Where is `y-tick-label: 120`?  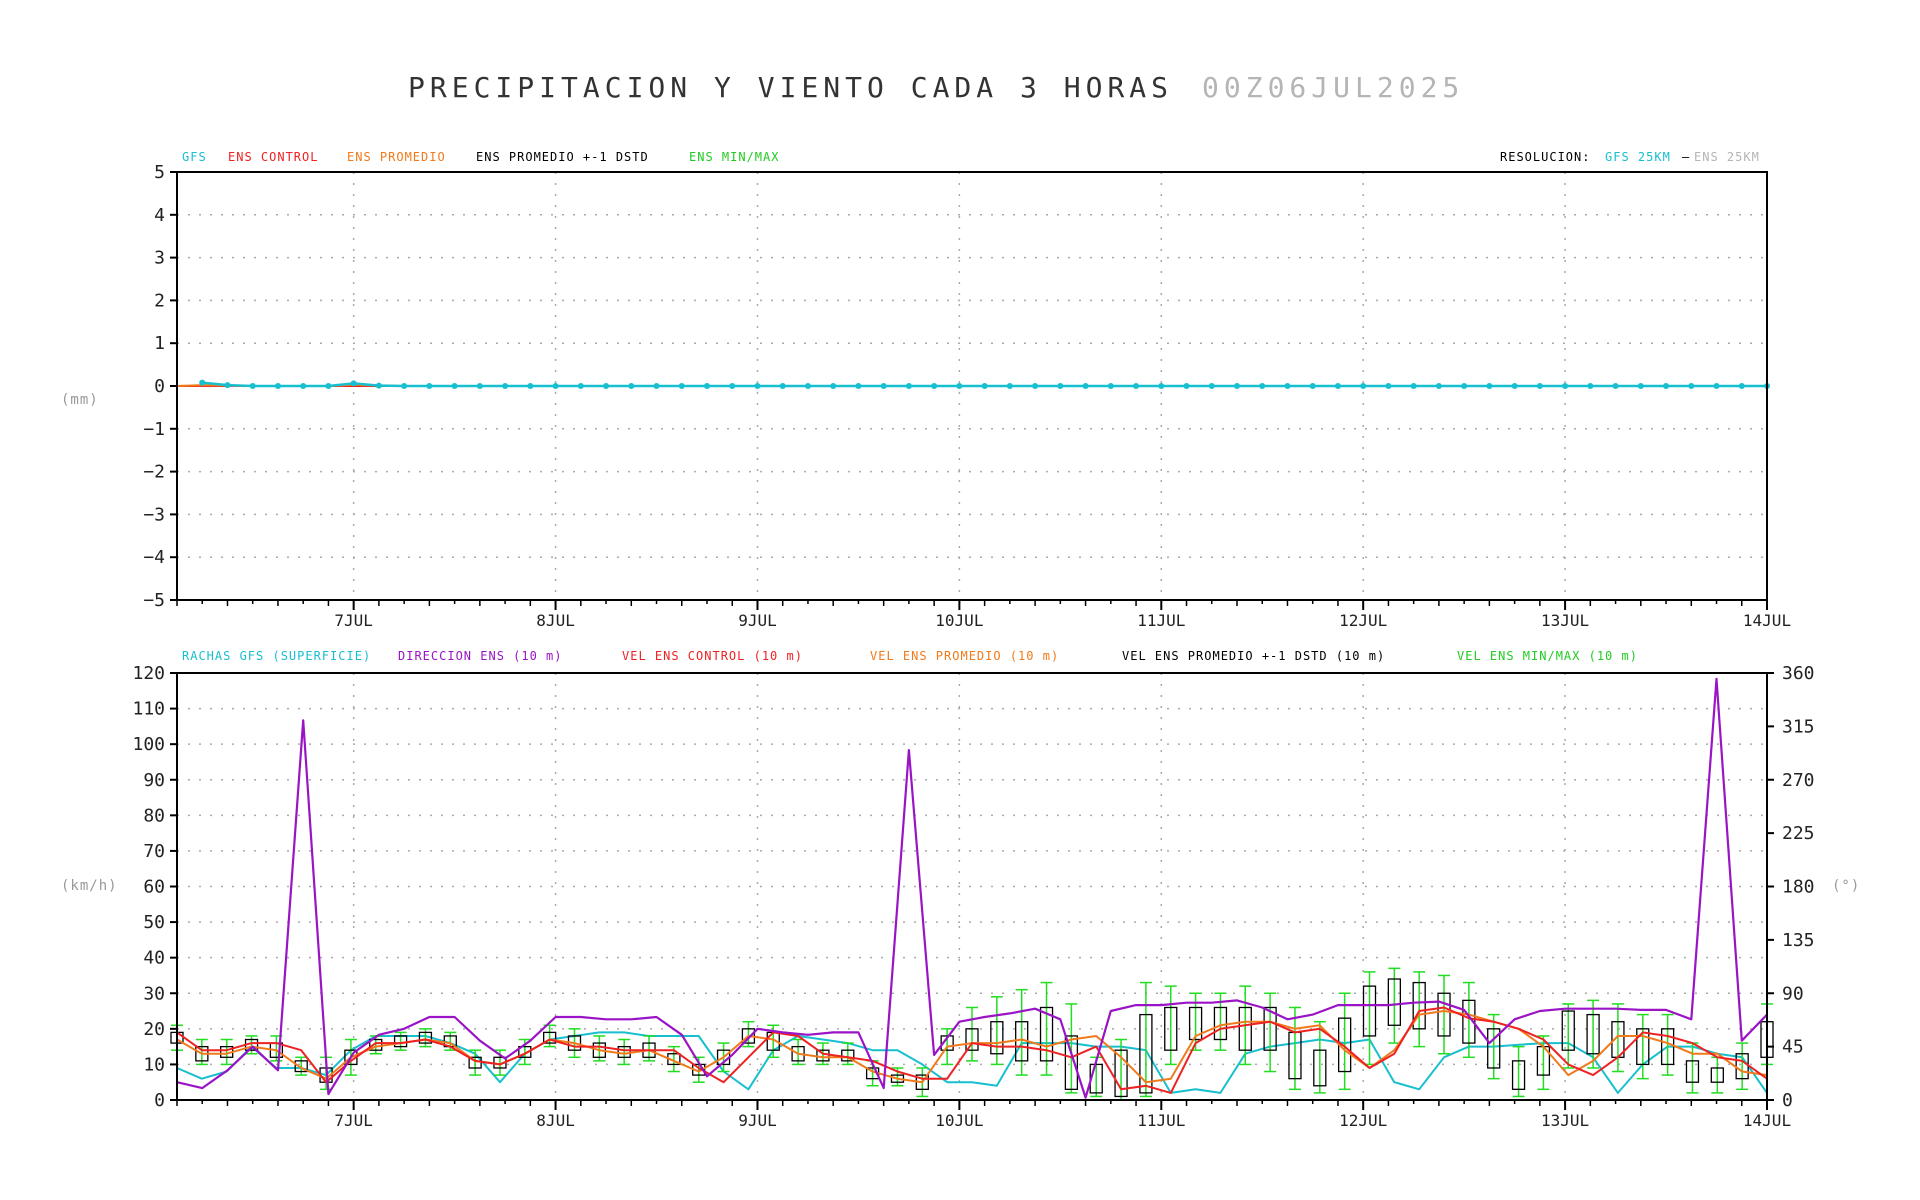 y-tick-label: 120 is located at coordinates (148, 673).